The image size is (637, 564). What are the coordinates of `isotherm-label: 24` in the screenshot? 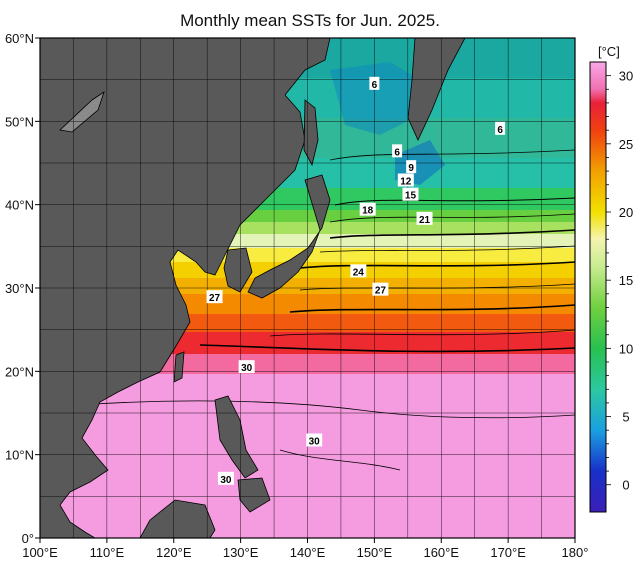 It's located at (358, 271).